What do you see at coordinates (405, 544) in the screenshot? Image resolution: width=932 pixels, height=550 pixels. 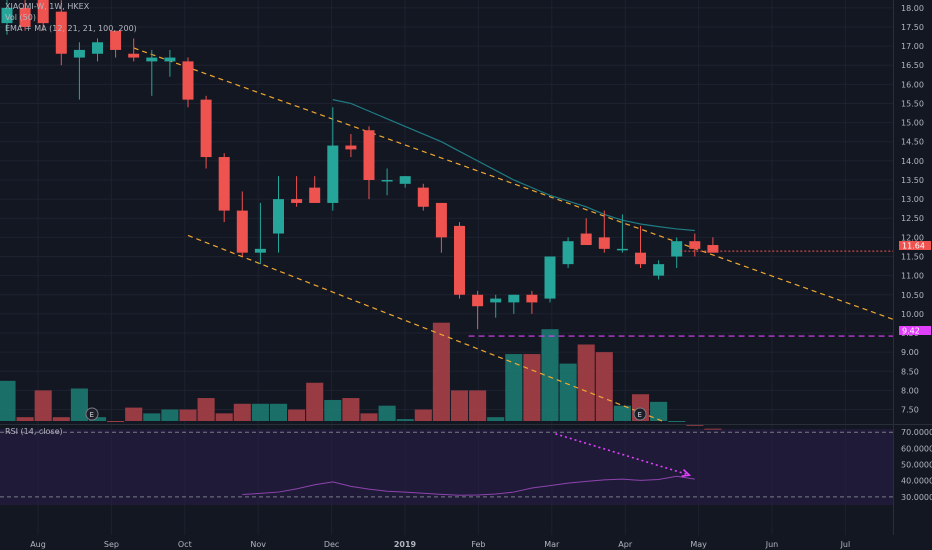 I see `time-tick-label: 2019` at bounding box center [405, 544].